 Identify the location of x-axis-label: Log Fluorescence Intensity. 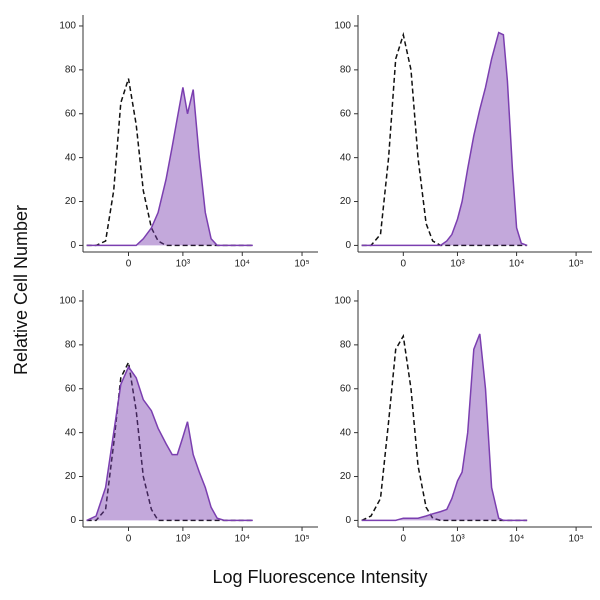
(319, 577).